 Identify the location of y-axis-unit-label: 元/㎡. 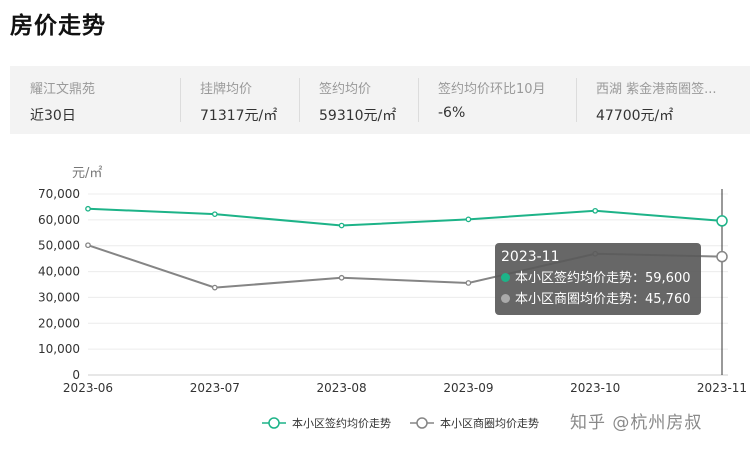
(87, 173).